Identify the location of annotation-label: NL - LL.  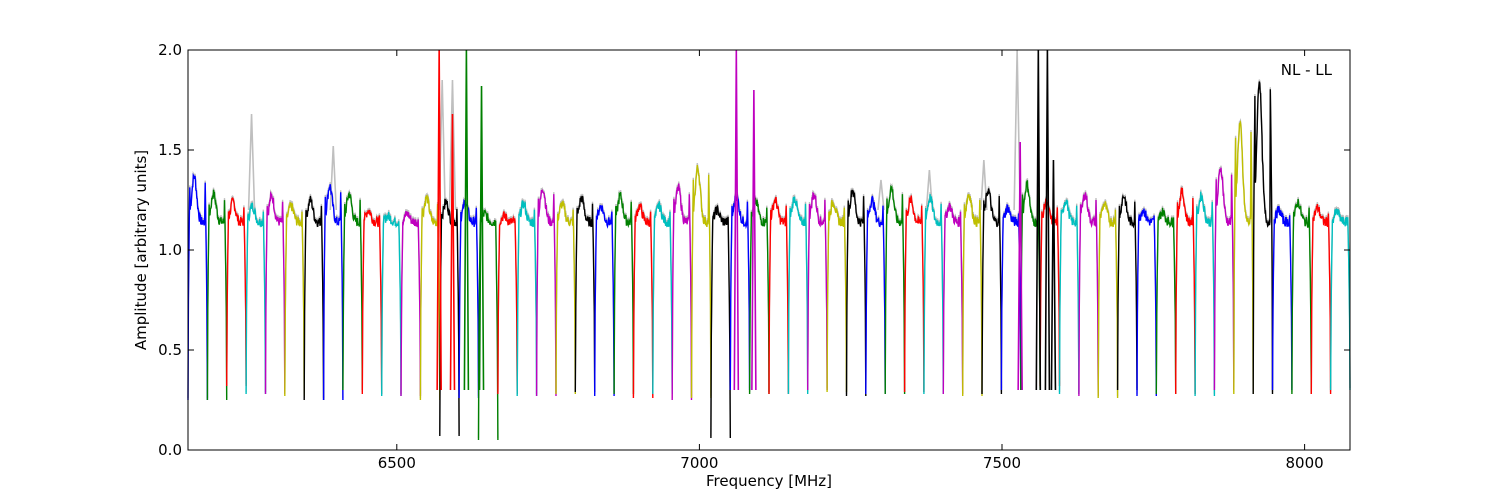
(1307, 70).